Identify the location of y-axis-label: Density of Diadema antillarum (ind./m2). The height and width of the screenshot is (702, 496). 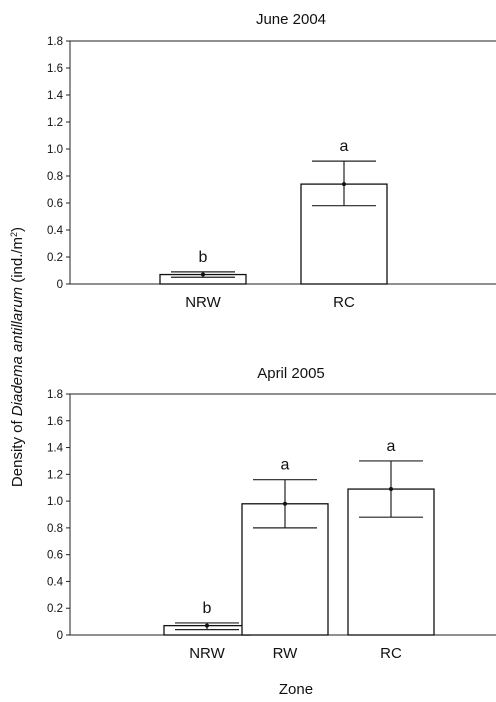
(17, 357).